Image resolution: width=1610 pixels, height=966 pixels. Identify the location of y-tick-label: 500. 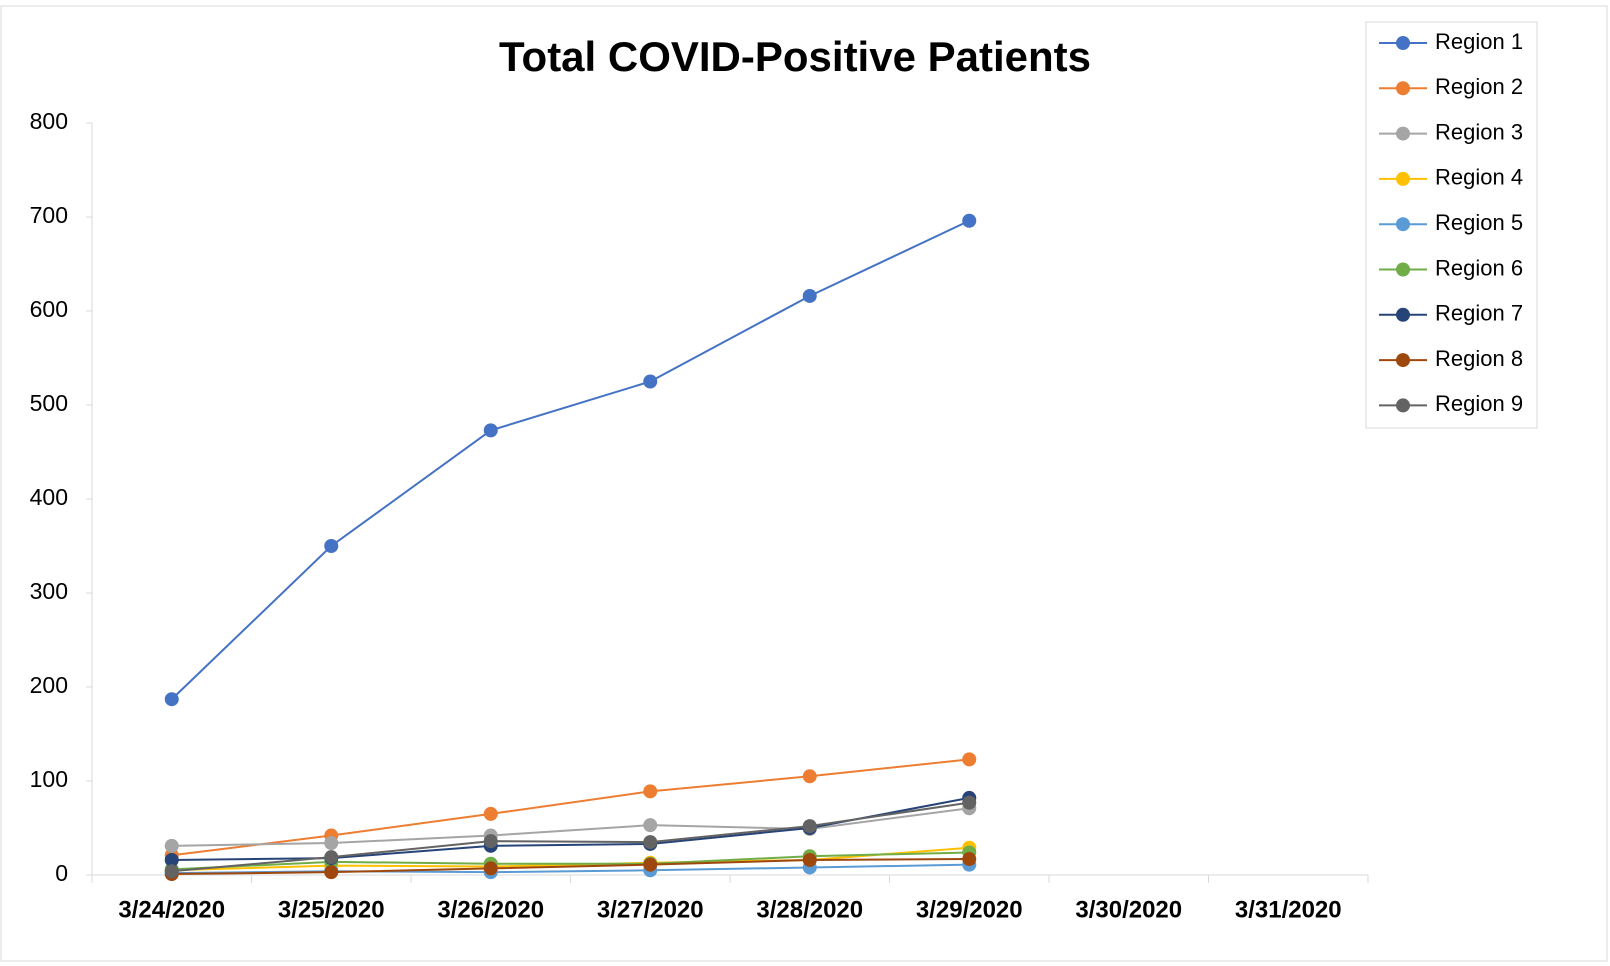
(49, 403).